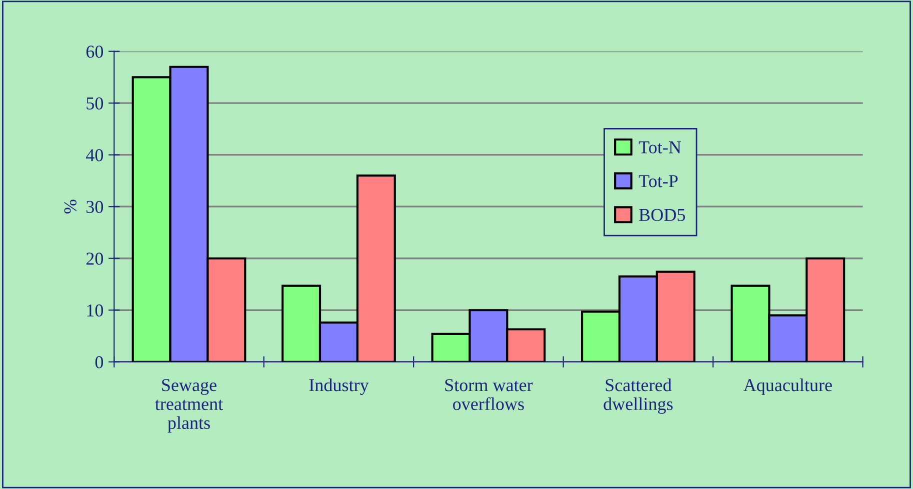  I want to click on legend-label: BOD5, so click(662, 215).